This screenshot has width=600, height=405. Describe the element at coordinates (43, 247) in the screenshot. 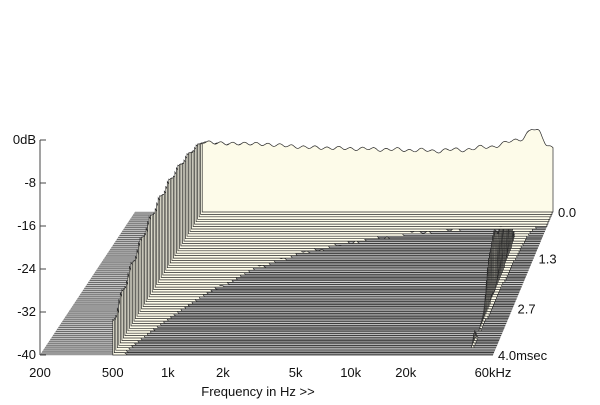

I see `y-axis-tick-marks` at that location.